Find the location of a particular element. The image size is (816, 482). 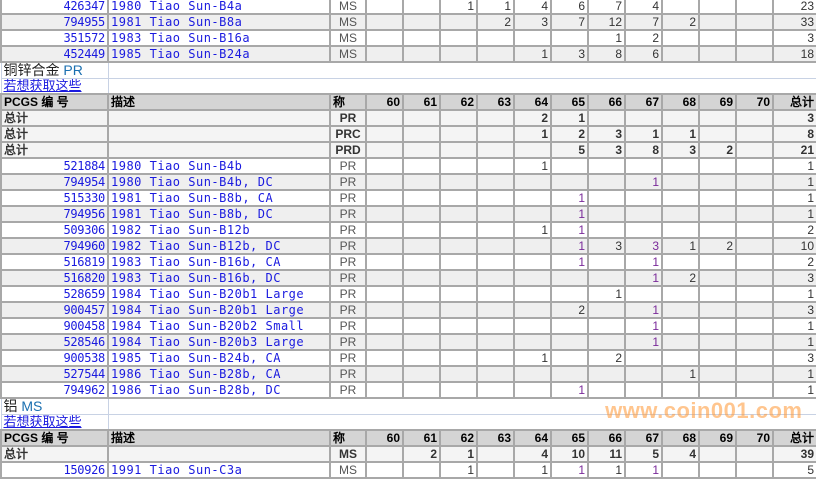

coin-description-link: 1980 Tiao Sun-B4b is located at coordinates (219, 166).